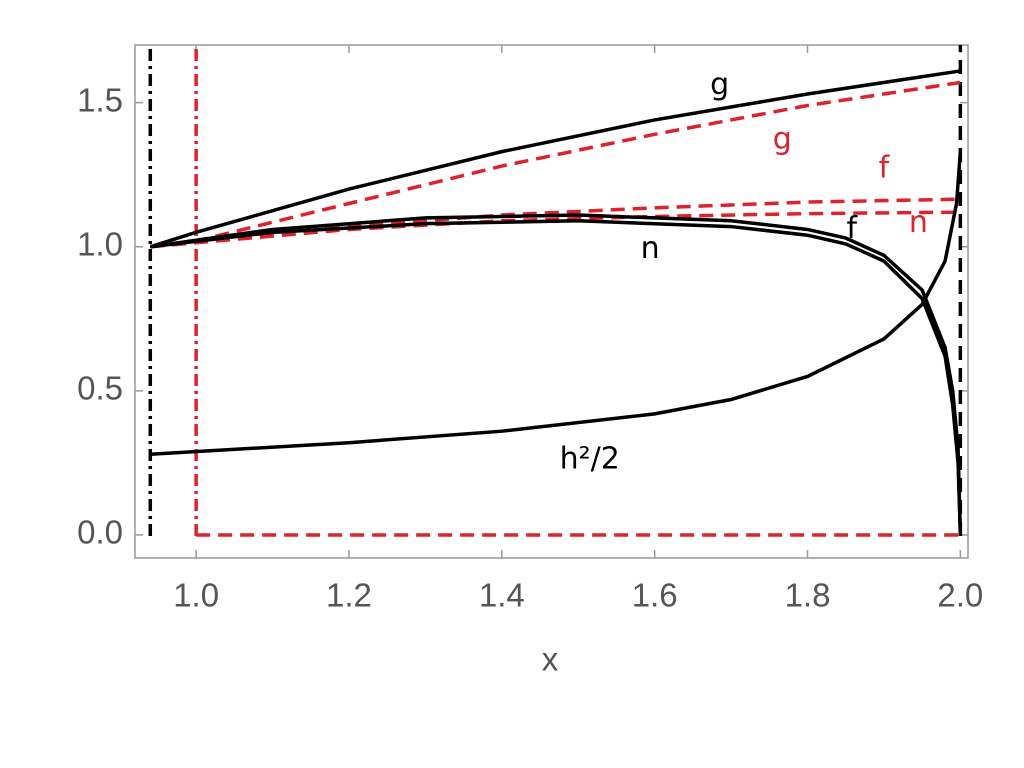  What do you see at coordinates (100, 99) in the screenshot?
I see `y-tick-label: 1.5` at bounding box center [100, 99].